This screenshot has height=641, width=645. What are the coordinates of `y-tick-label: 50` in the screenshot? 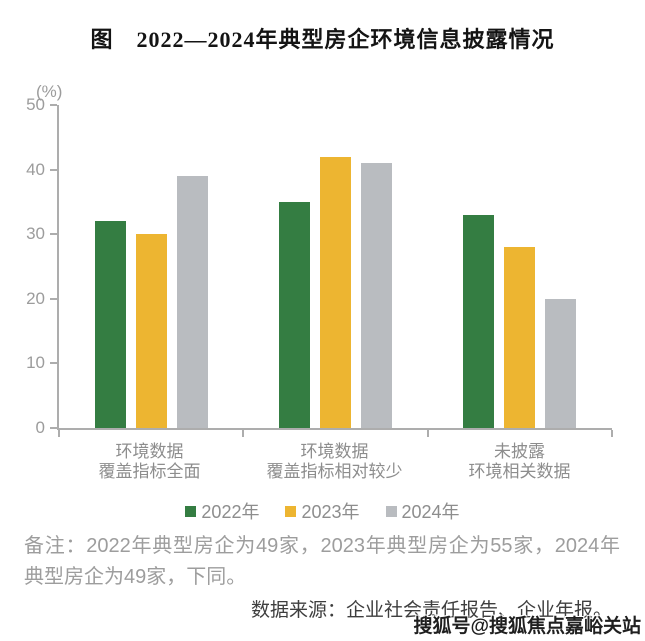 It's located at (35, 104).